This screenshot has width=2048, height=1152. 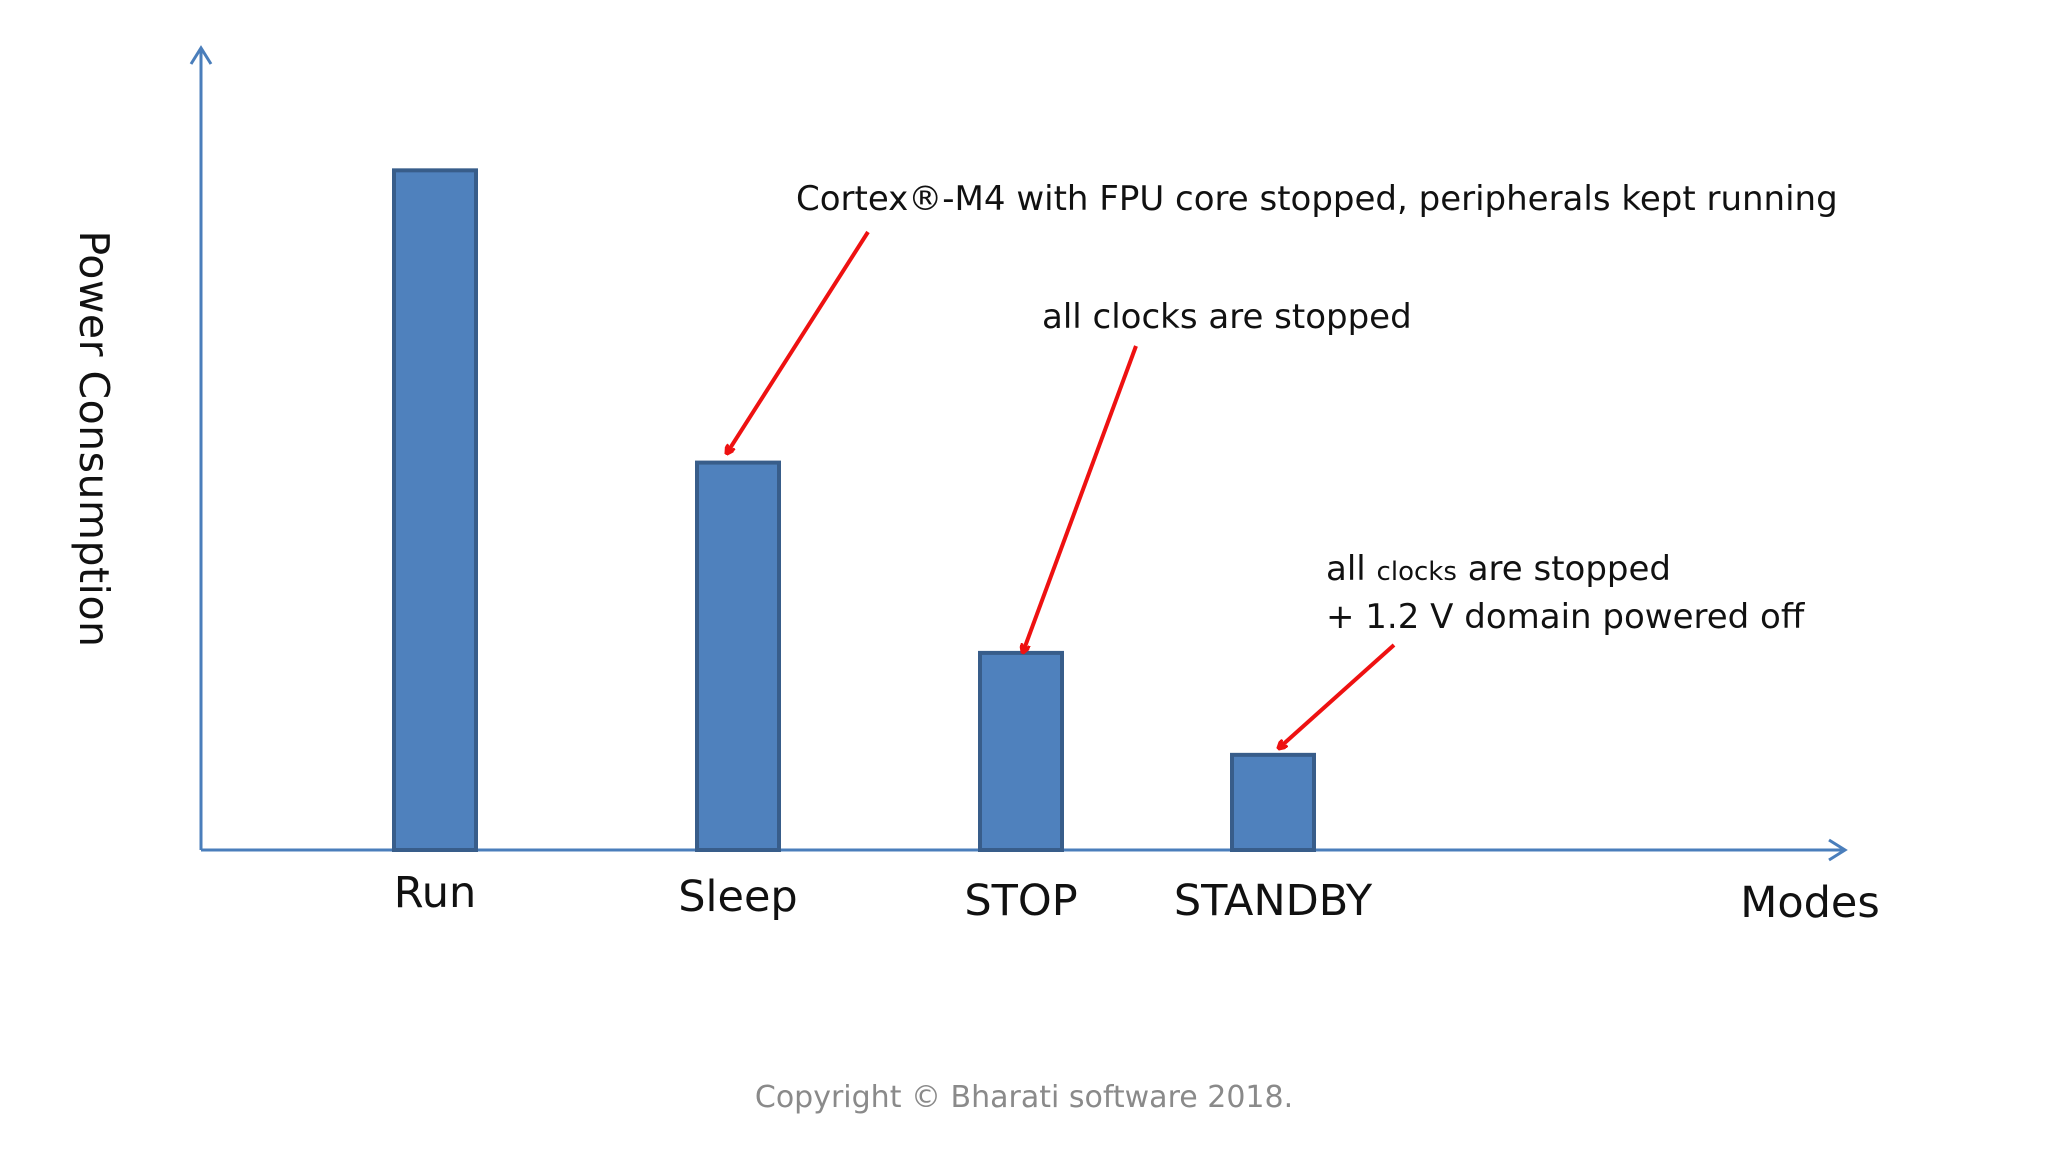 What do you see at coordinates (737, 897) in the screenshot?
I see `category-label-sleep: Sleep` at bounding box center [737, 897].